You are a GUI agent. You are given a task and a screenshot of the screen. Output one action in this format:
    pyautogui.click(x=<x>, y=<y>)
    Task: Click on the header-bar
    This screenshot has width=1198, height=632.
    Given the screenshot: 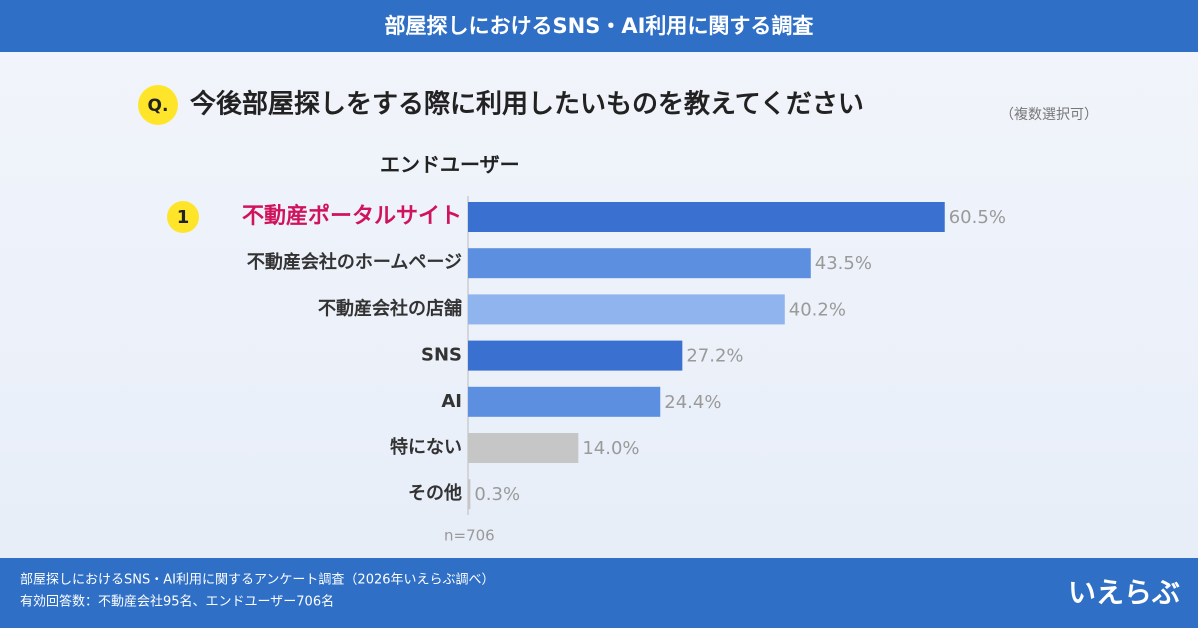 What is the action you would take?
    pyautogui.click(x=599, y=26)
    